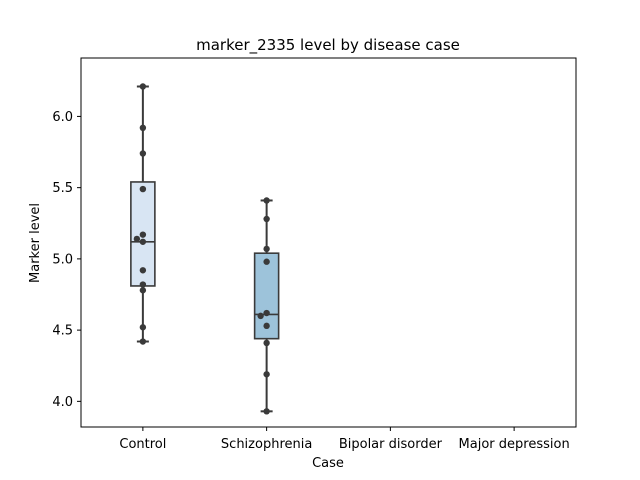 The height and width of the screenshot is (480, 640). I want to click on x-axis-label: Case, so click(328, 463).